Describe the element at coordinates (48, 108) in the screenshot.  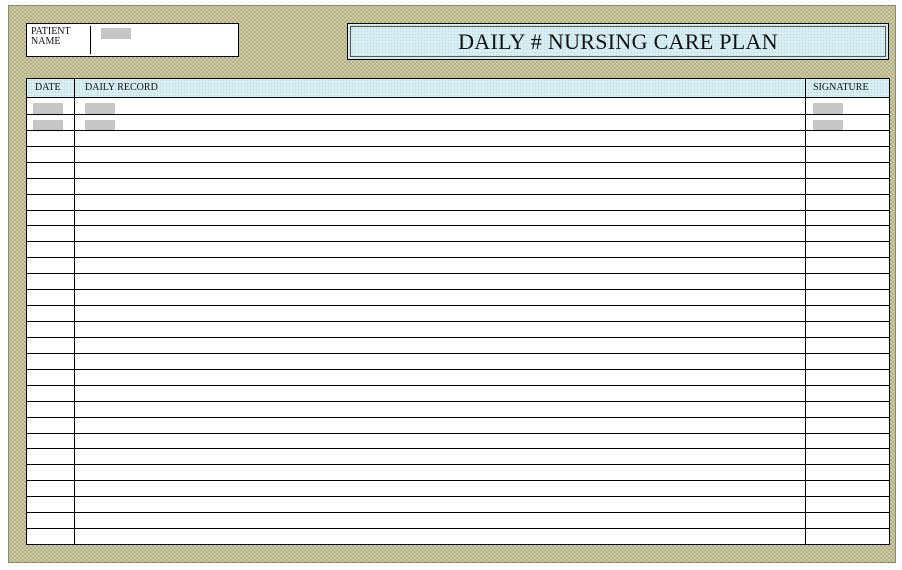
I see `row-1-date-redacted` at that location.